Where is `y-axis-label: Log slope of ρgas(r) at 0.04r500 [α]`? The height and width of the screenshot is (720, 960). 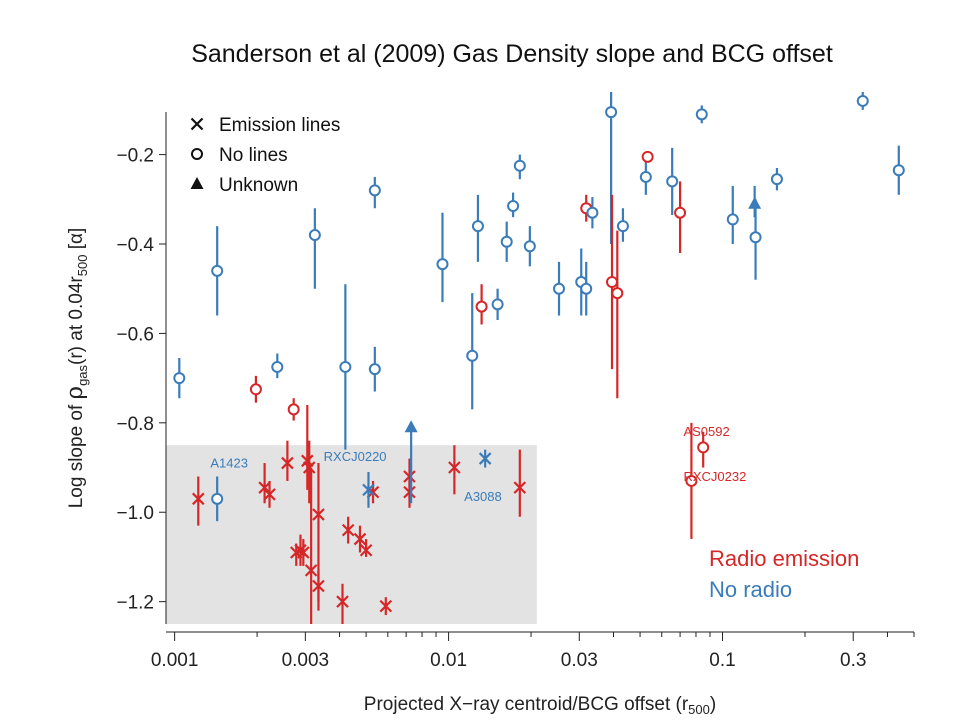
y-axis-label: Log slope of ρgas(r) at 0.04r500 [α] is located at coordinates (76, 368).